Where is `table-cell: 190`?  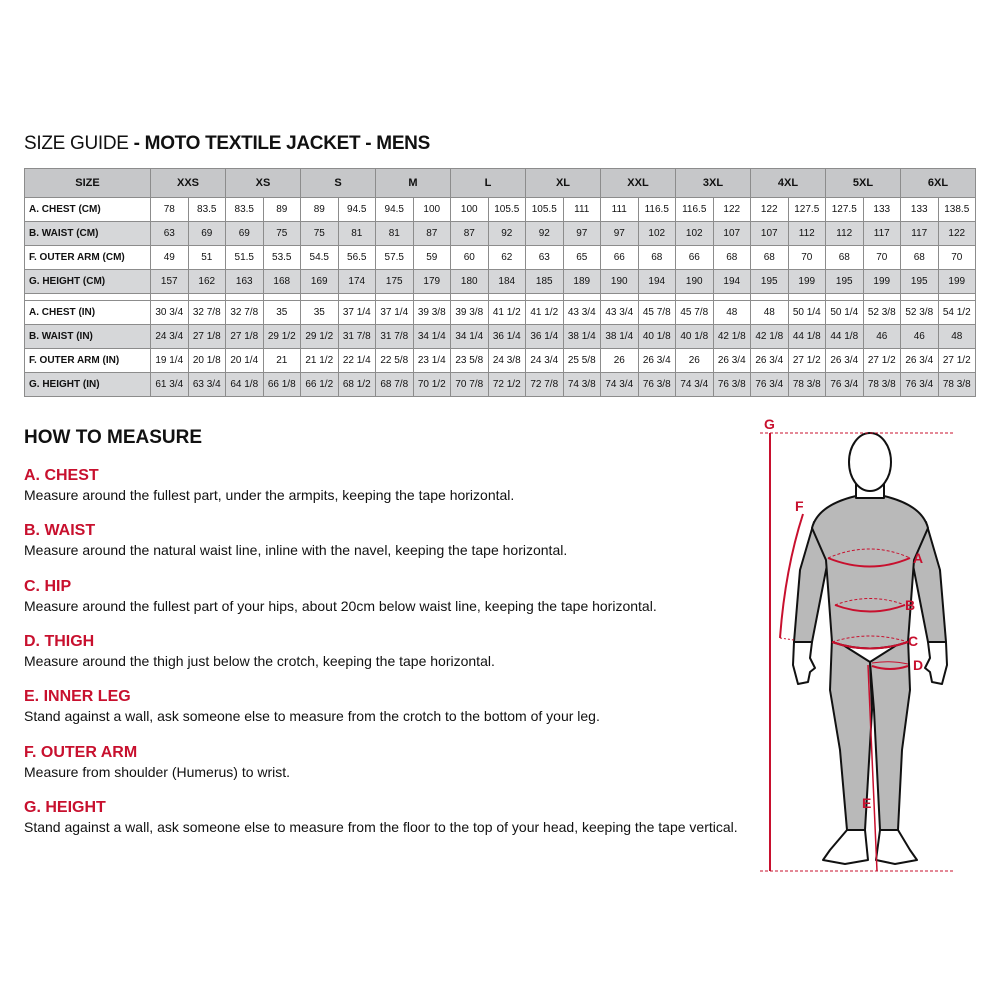
table-cell: 190 is located at coordinates (694, 281).